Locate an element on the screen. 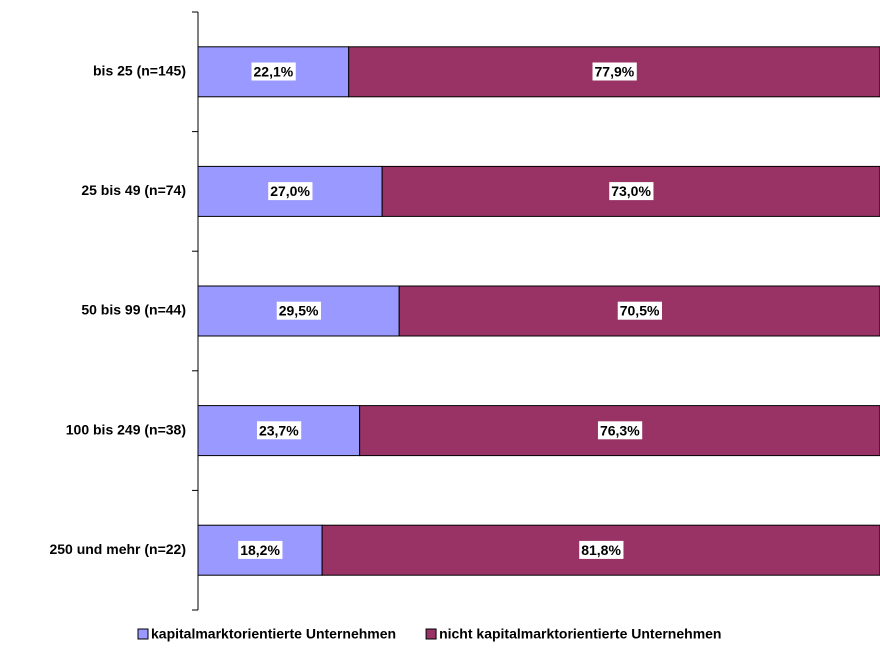  data-label: 76,3% is located at coordinates (620, 430).